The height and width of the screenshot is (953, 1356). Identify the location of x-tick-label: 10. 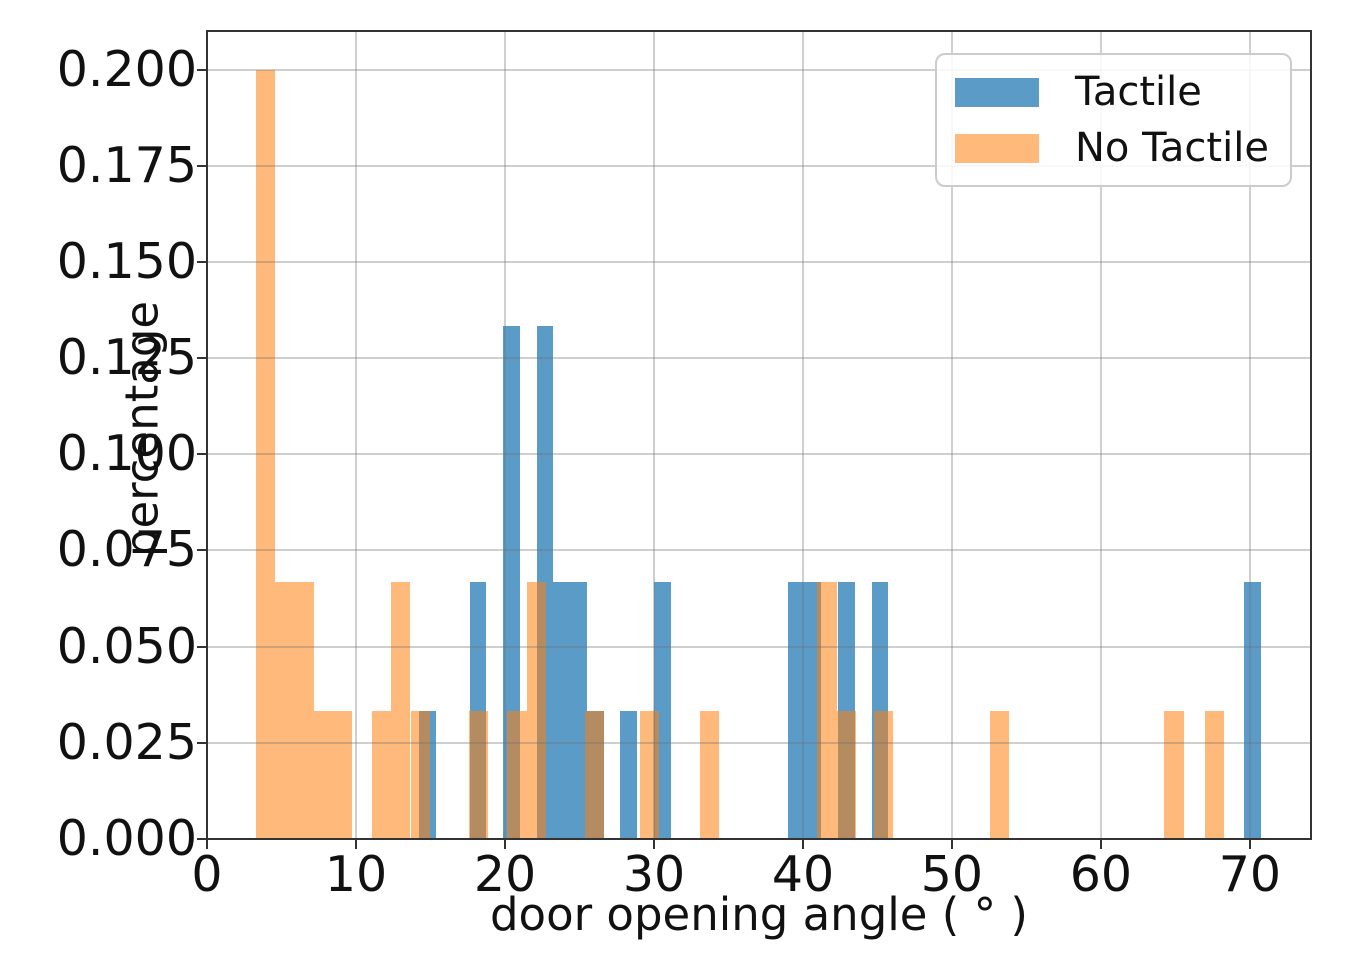
(356, 874).